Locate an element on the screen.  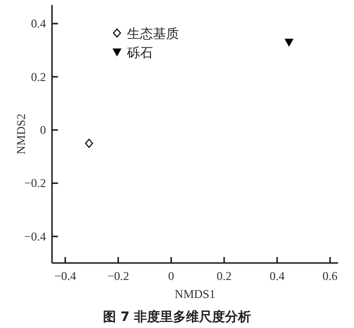
text: 图 7 非度里多维尺度分析 is located at coordinates (177, 317).